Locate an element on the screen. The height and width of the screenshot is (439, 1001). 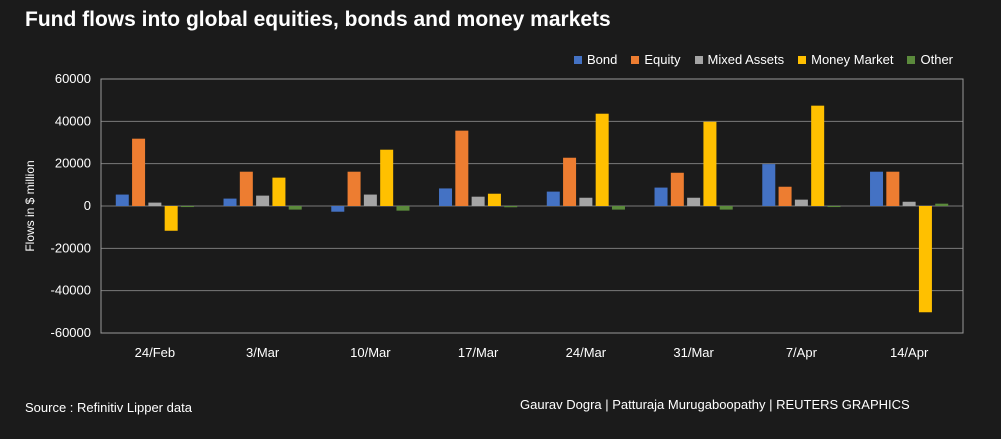
x-tick-label: 17/Mar is located at coordinates (478, 352).